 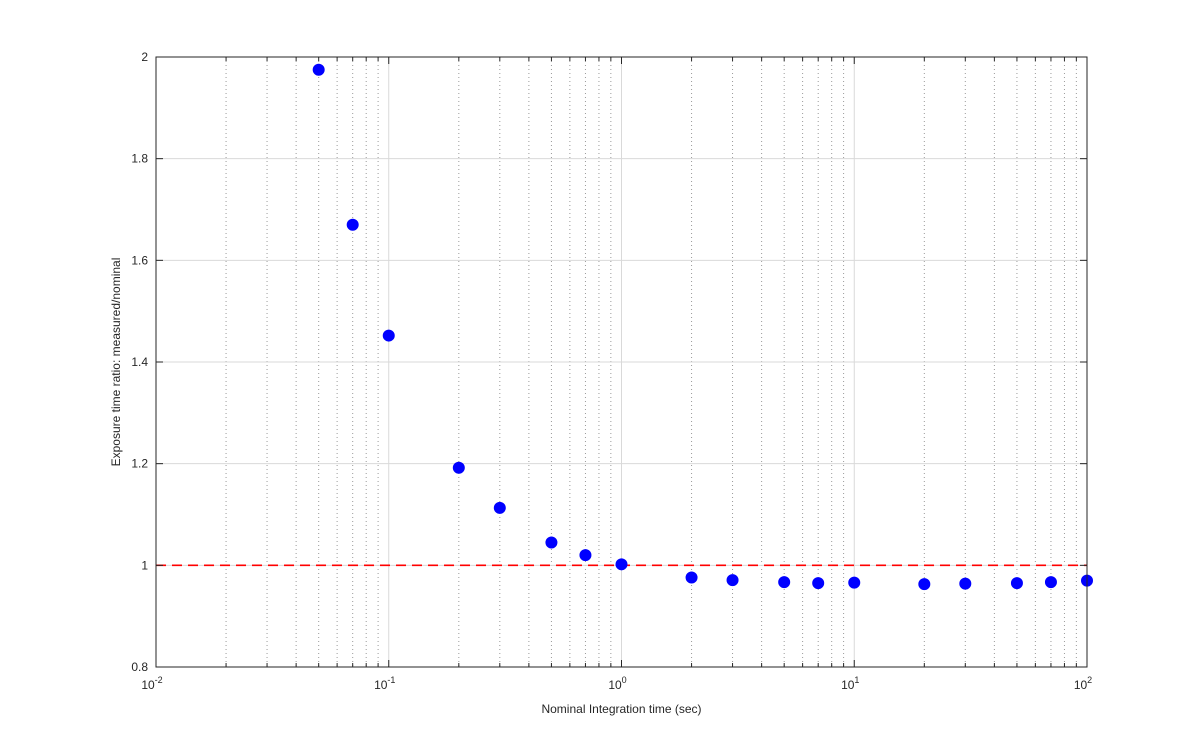 What do you see at coordinates (116, 362) in the screenshot?
I see `y-axis-label: Exposure time ratio: measured/nominal` at bounding box center [116, 362].